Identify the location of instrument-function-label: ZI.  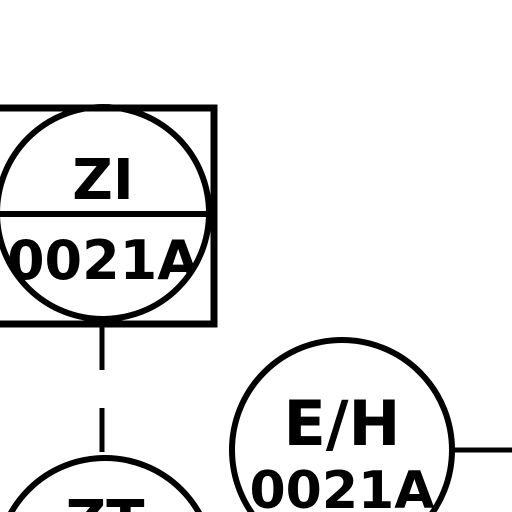
(102, 180).